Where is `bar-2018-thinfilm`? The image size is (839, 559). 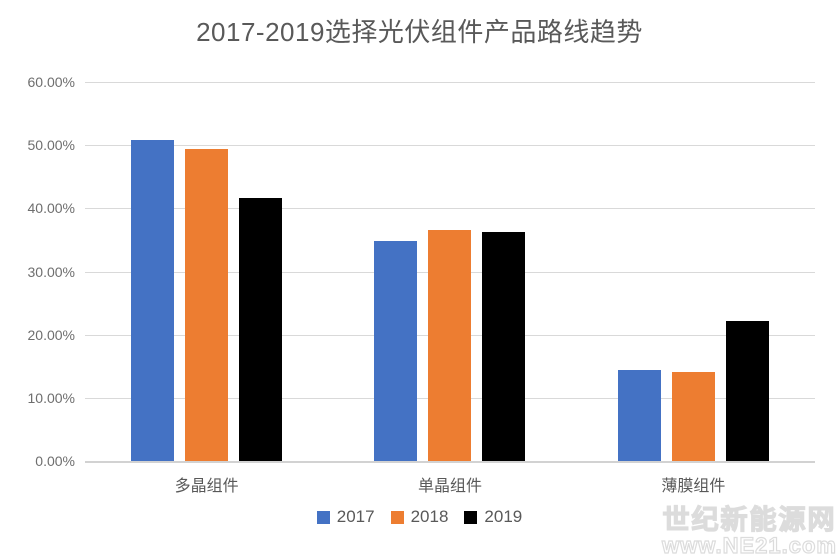 bar-2018-thinfilm is located at coordinates (693, 416).